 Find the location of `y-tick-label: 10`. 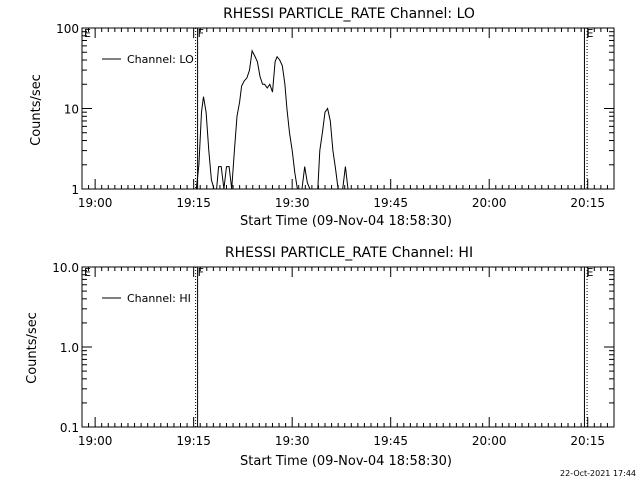

y-tick-label: 10 is located at coordinates (71, 110).